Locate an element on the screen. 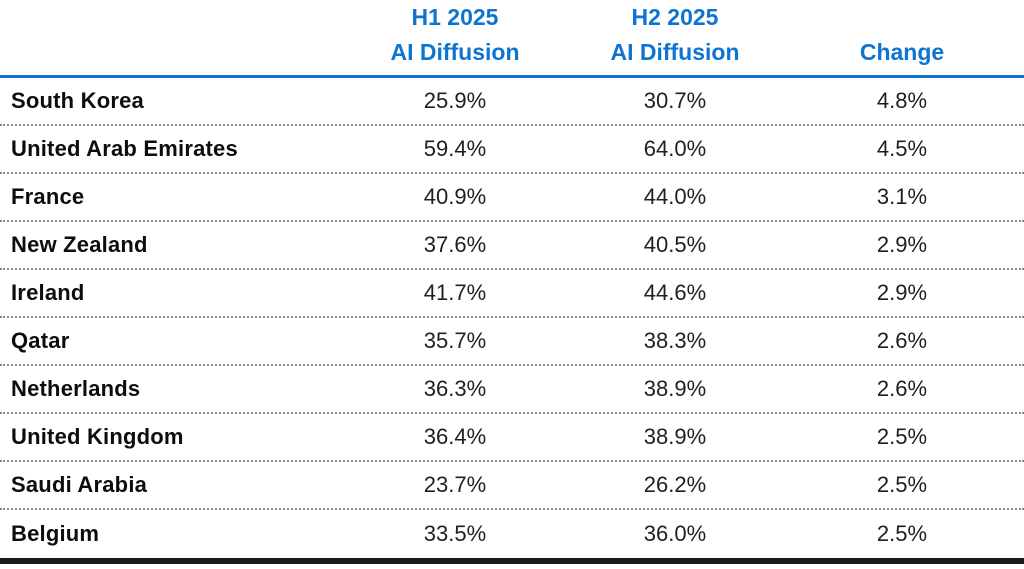 Image resolution: width=1024 pixels, height=569 pixels. h1-2025-header-line1: H1 2025 is located at coordinates (455, 17).